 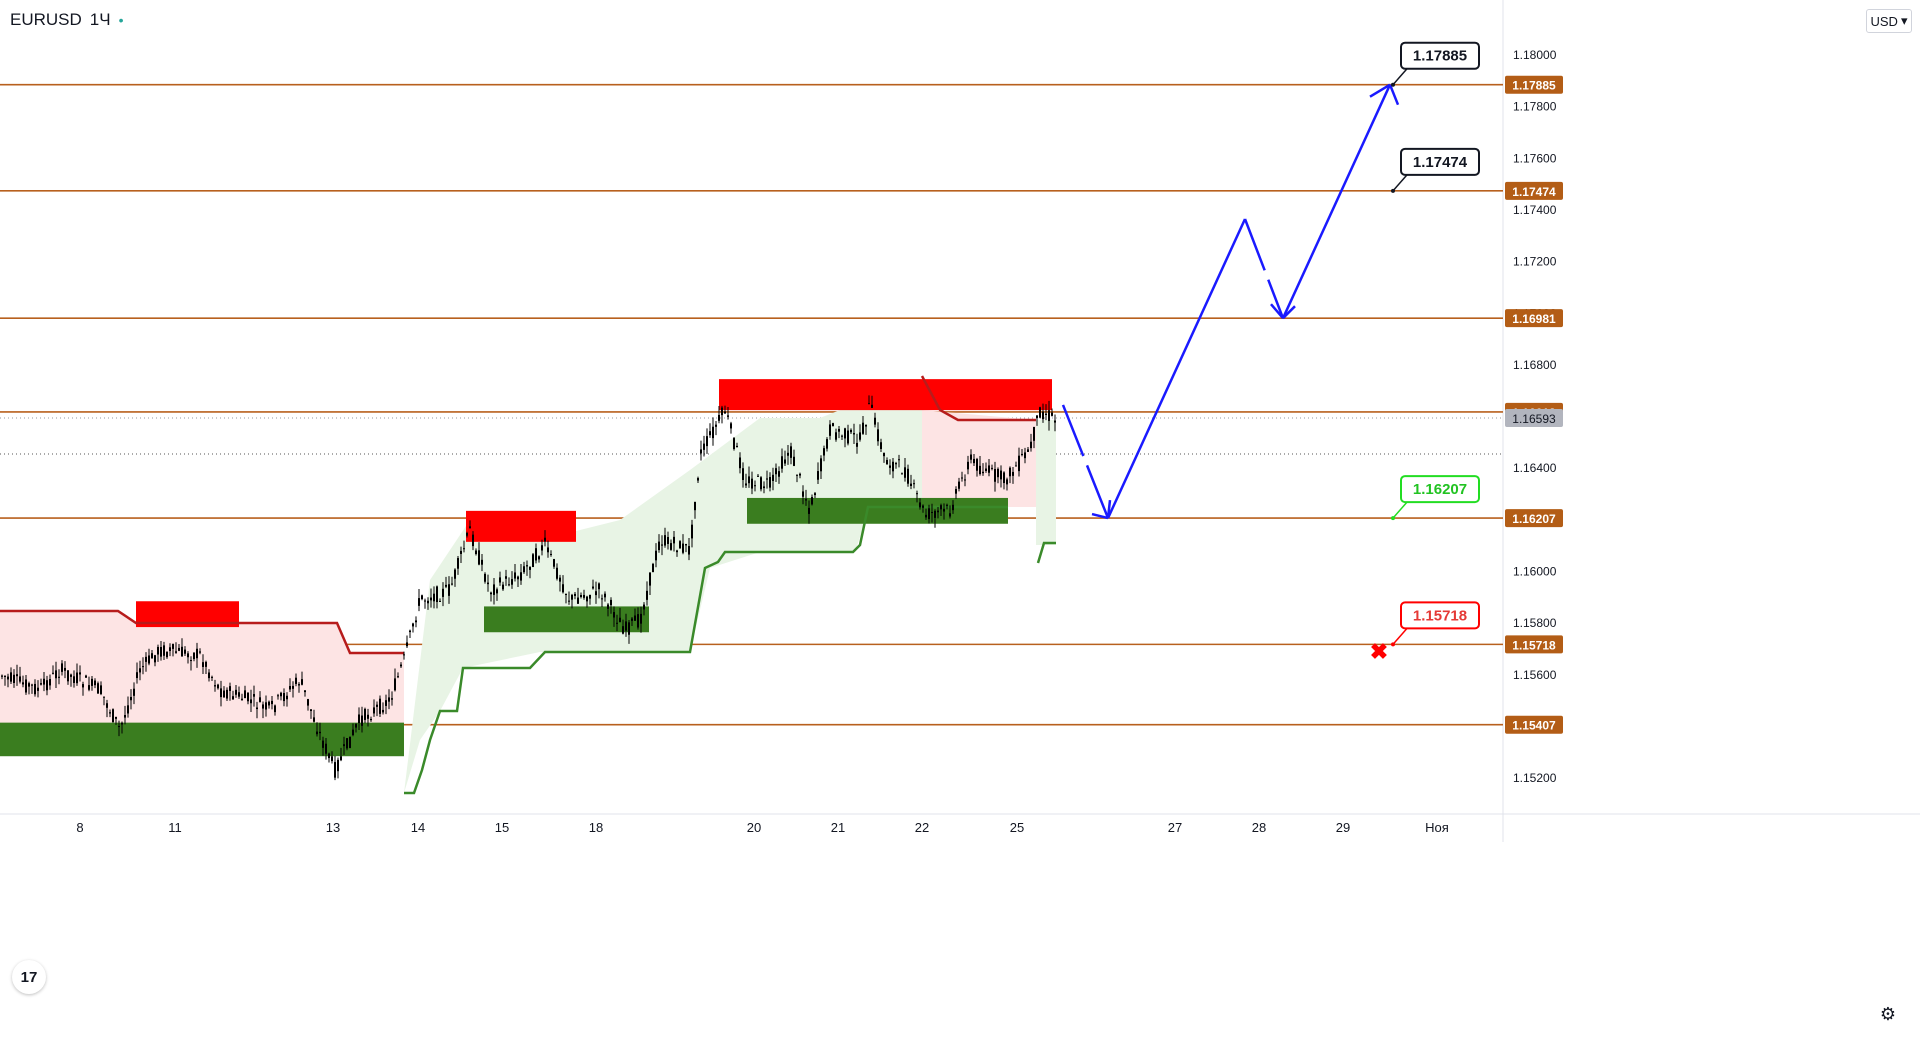 I want to click on forecast-segment, so click(x=1085, y=461).